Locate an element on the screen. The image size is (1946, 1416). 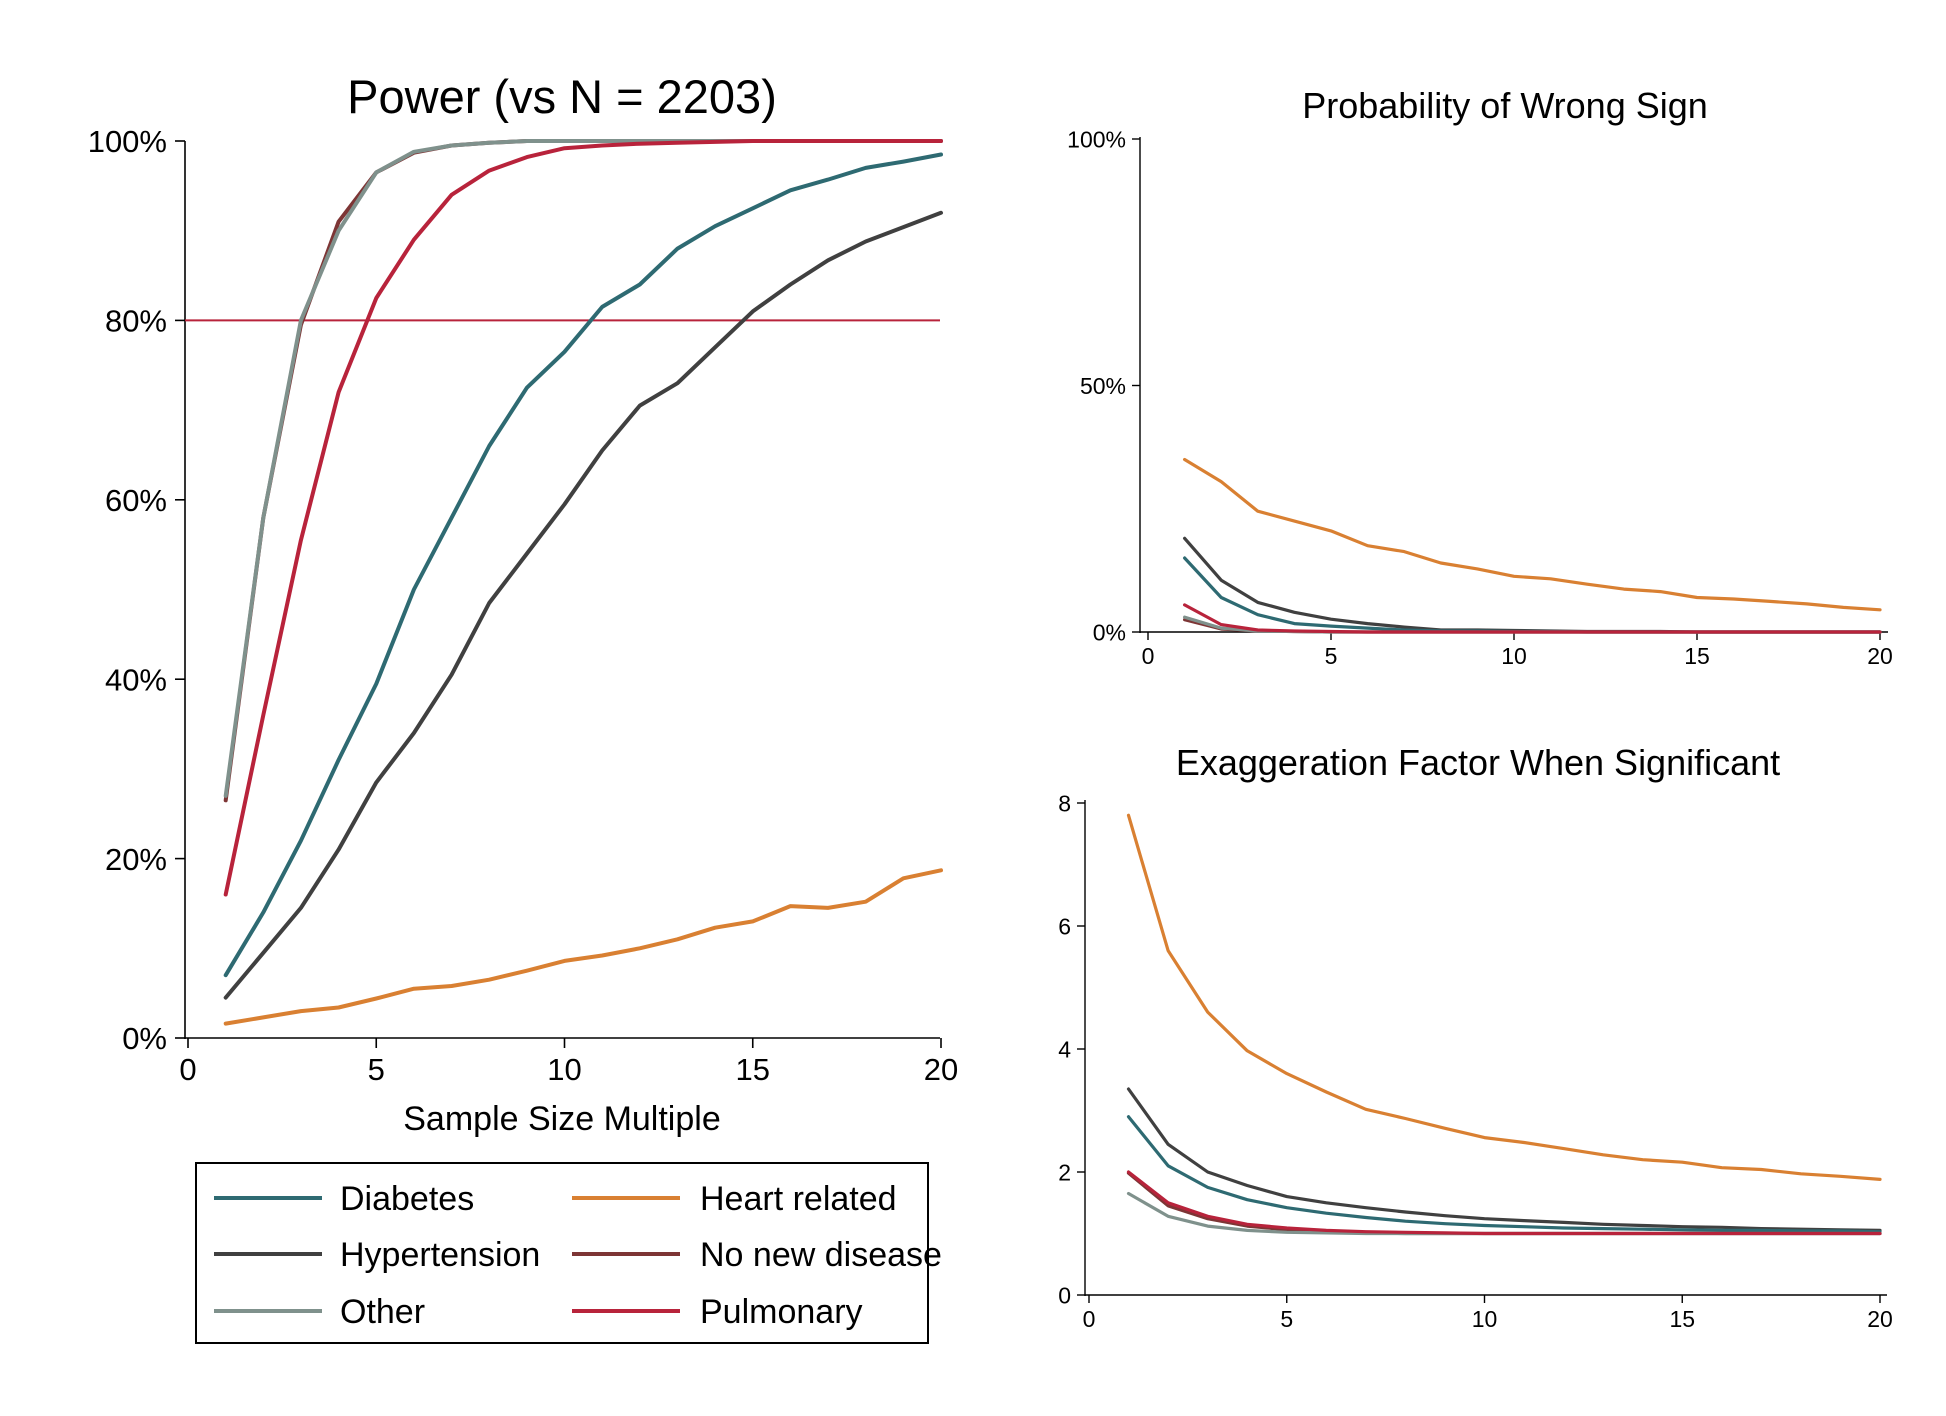
power-y-tick-label: 80% is located at coordinates (136, 321).